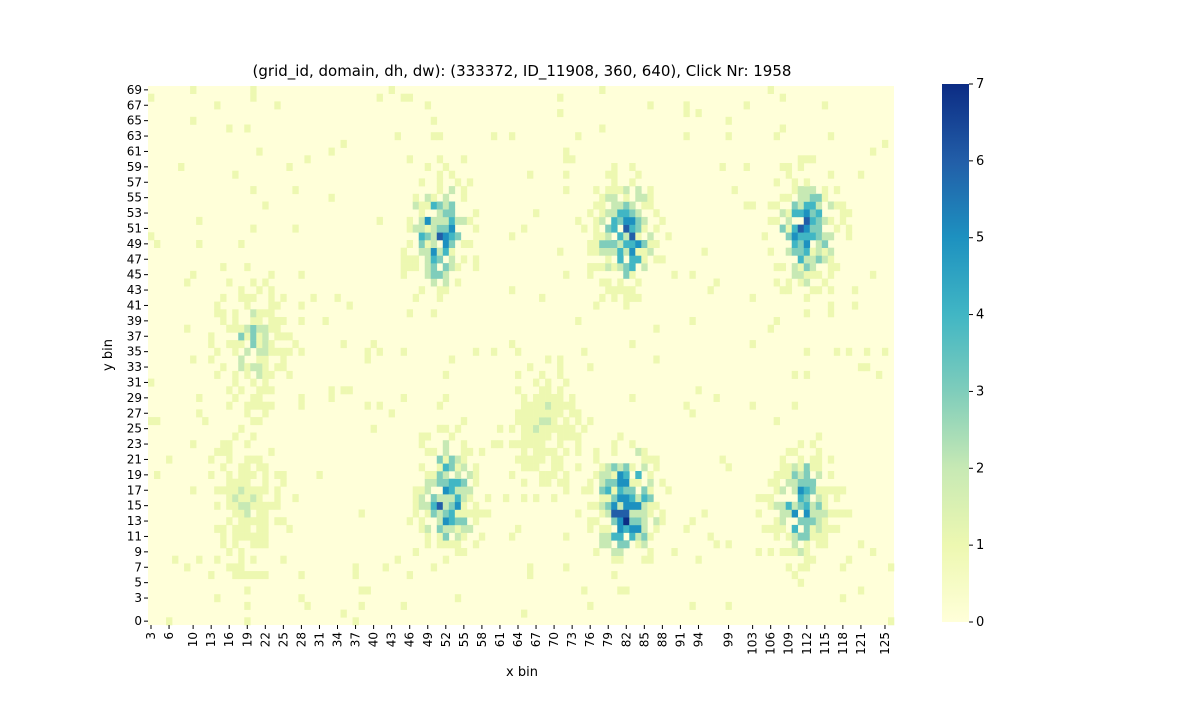  Describe the element at coordinates (608, 639) in the screenshot. I see `x-tick-label: 79` at that location.